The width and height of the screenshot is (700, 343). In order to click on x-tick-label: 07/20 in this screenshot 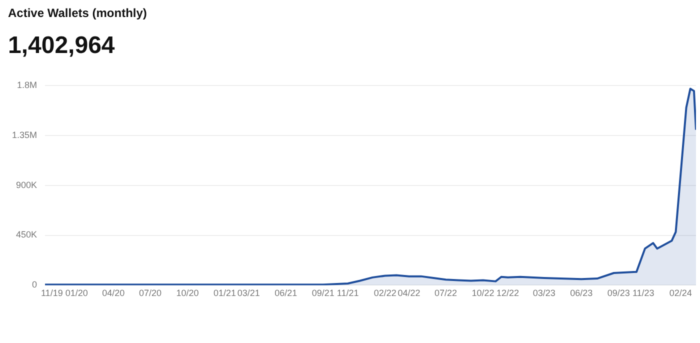, I will do `click(150, 293)`.